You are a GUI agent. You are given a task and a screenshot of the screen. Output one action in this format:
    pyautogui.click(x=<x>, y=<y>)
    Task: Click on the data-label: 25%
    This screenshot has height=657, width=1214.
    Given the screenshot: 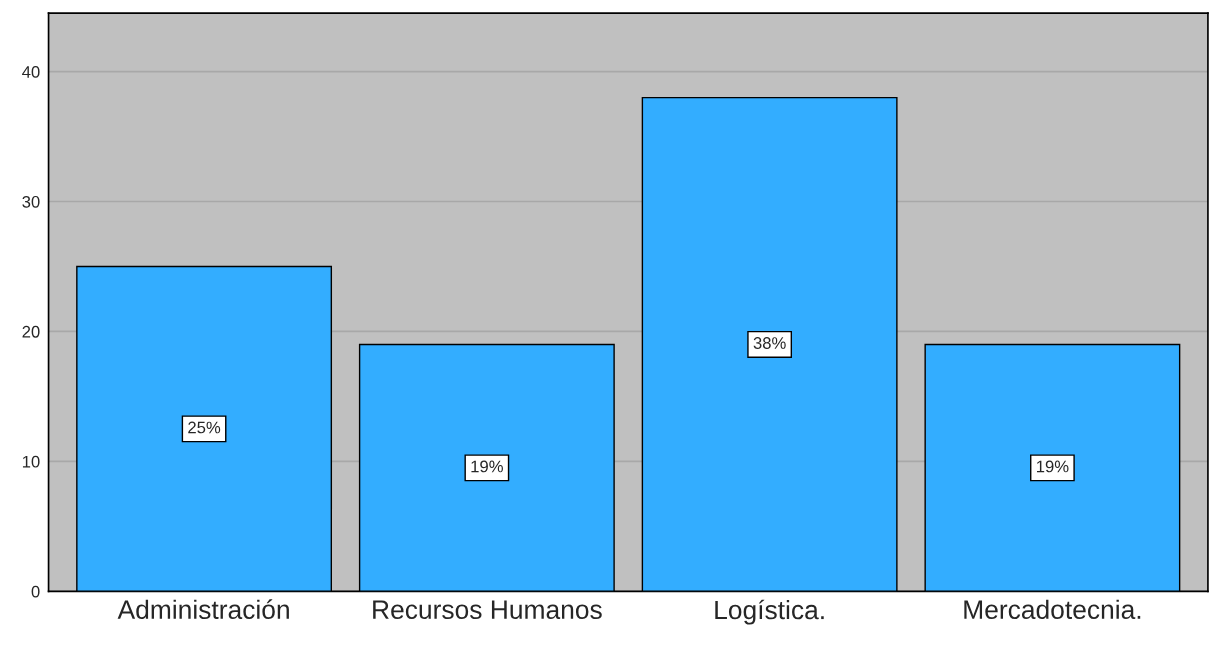 What is the action you would take?
    pyautogui.click(x=204, y=427)
    